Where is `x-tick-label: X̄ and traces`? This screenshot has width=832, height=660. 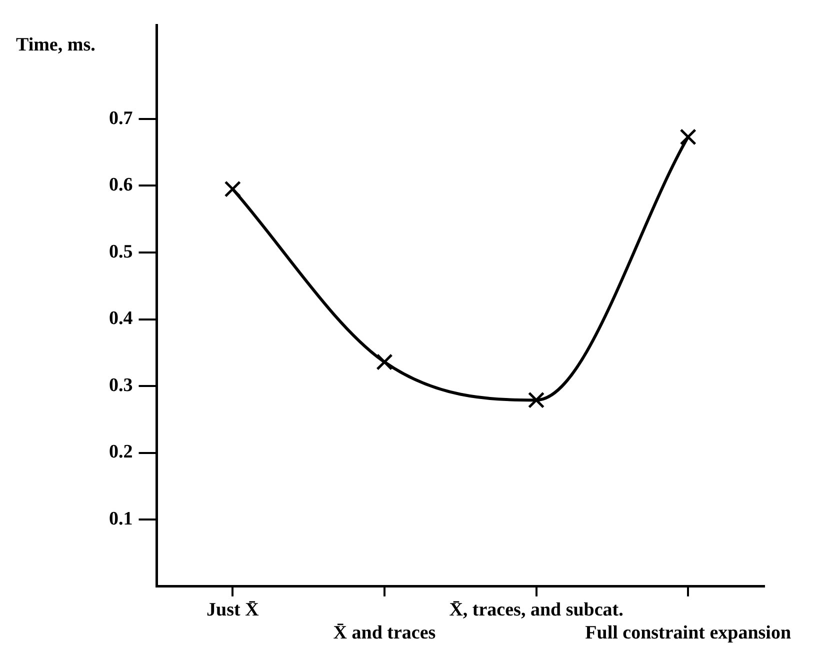 x-tick-label: X̄ and traces is located at coordinates (384, 633).